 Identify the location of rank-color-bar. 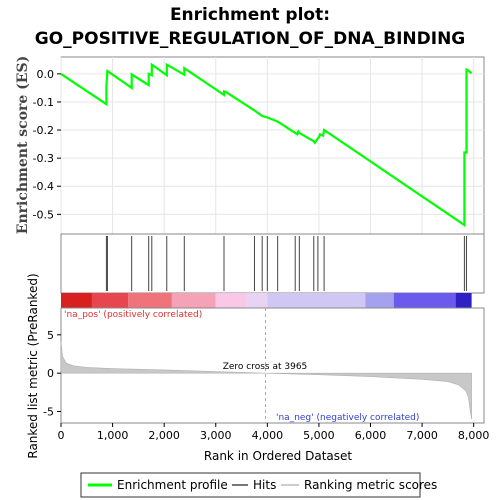
(266, 300).